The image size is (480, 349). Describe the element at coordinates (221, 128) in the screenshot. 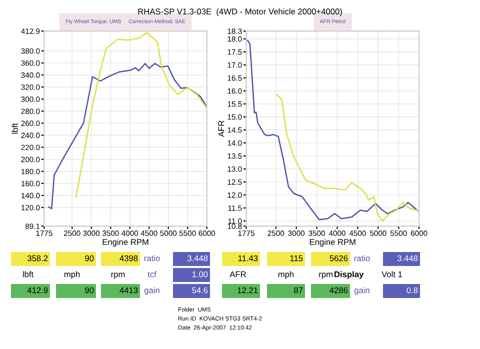

I see `y-axis-title: AFR` at that location.